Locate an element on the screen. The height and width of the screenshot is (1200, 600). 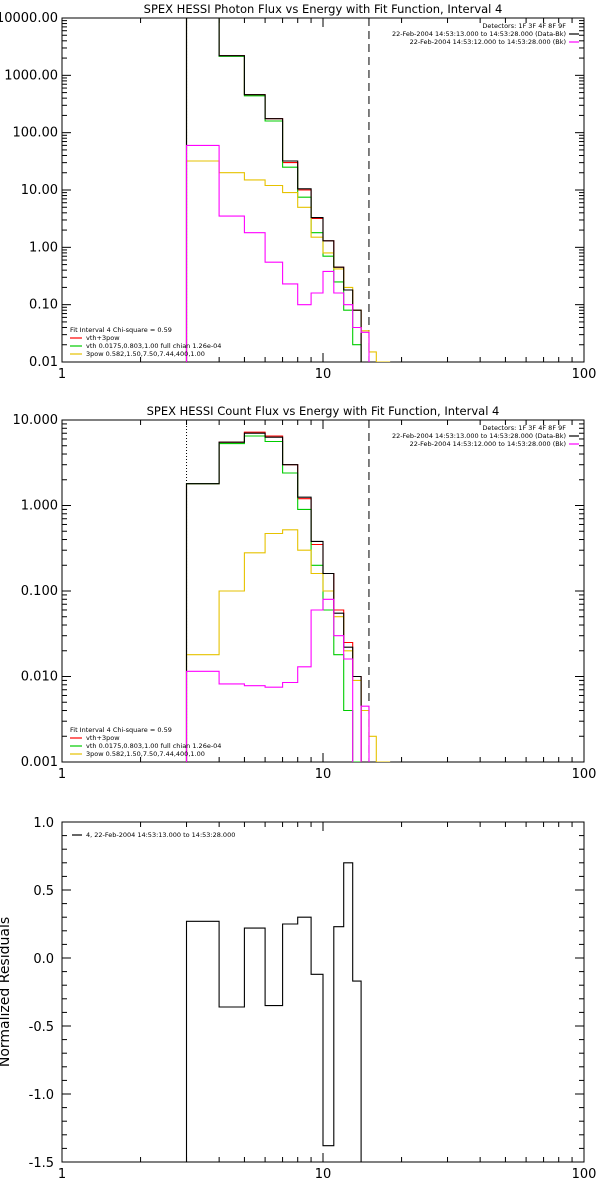
y-tick-label: 0.5 is located at coordinates (43, 891).